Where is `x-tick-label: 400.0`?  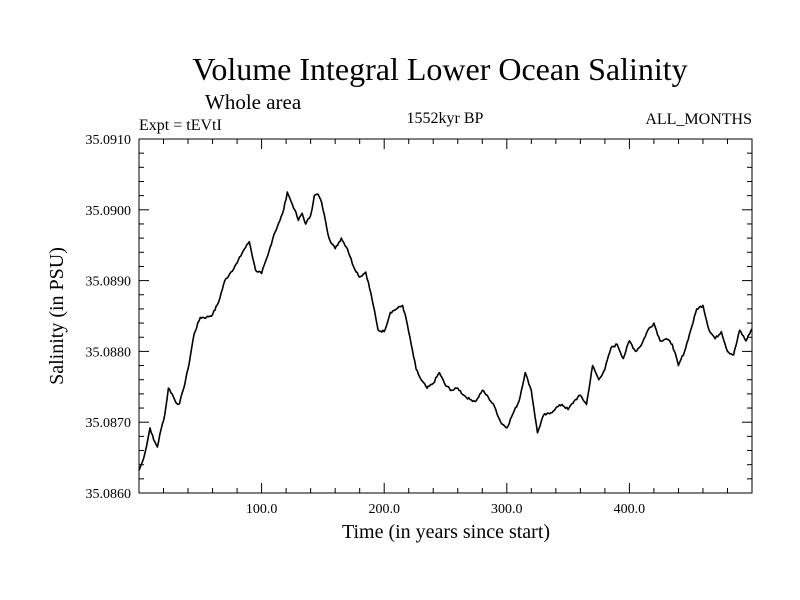
x-tick-label: 400.0 is located at coordinates (630, 509).